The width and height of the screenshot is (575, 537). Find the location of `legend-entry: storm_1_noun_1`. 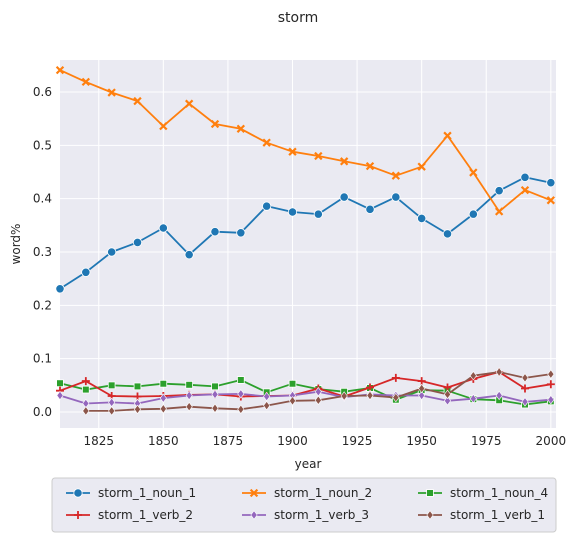

legend-entry: storm_1_noun_1 is located at coordinates (131, 493).